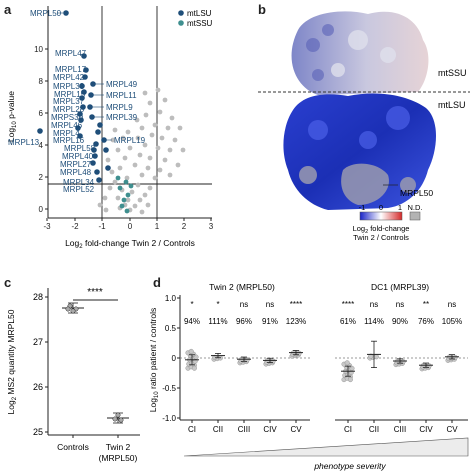 The height and width of the screenshot is (474, 474). I want to click on panel-b-letter: b, so click(262, 9).